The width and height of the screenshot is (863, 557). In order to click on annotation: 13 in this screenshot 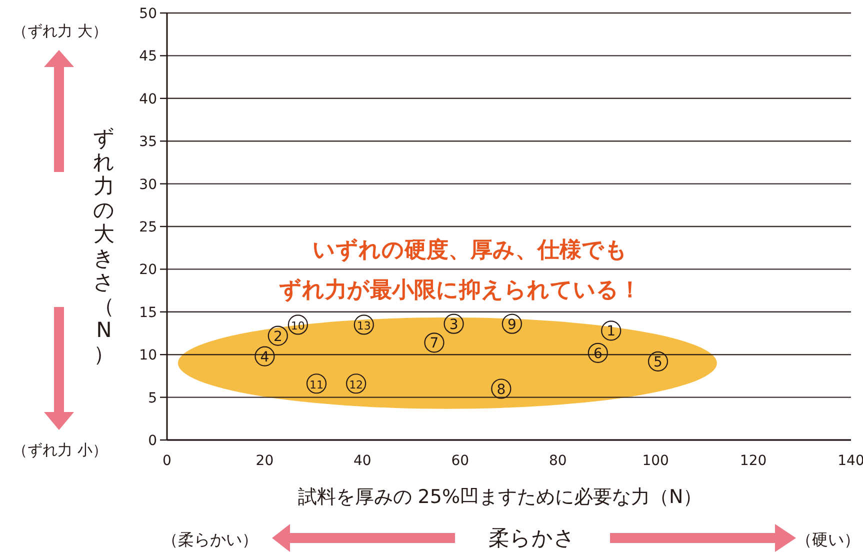, I will do `click(363, 326)`.